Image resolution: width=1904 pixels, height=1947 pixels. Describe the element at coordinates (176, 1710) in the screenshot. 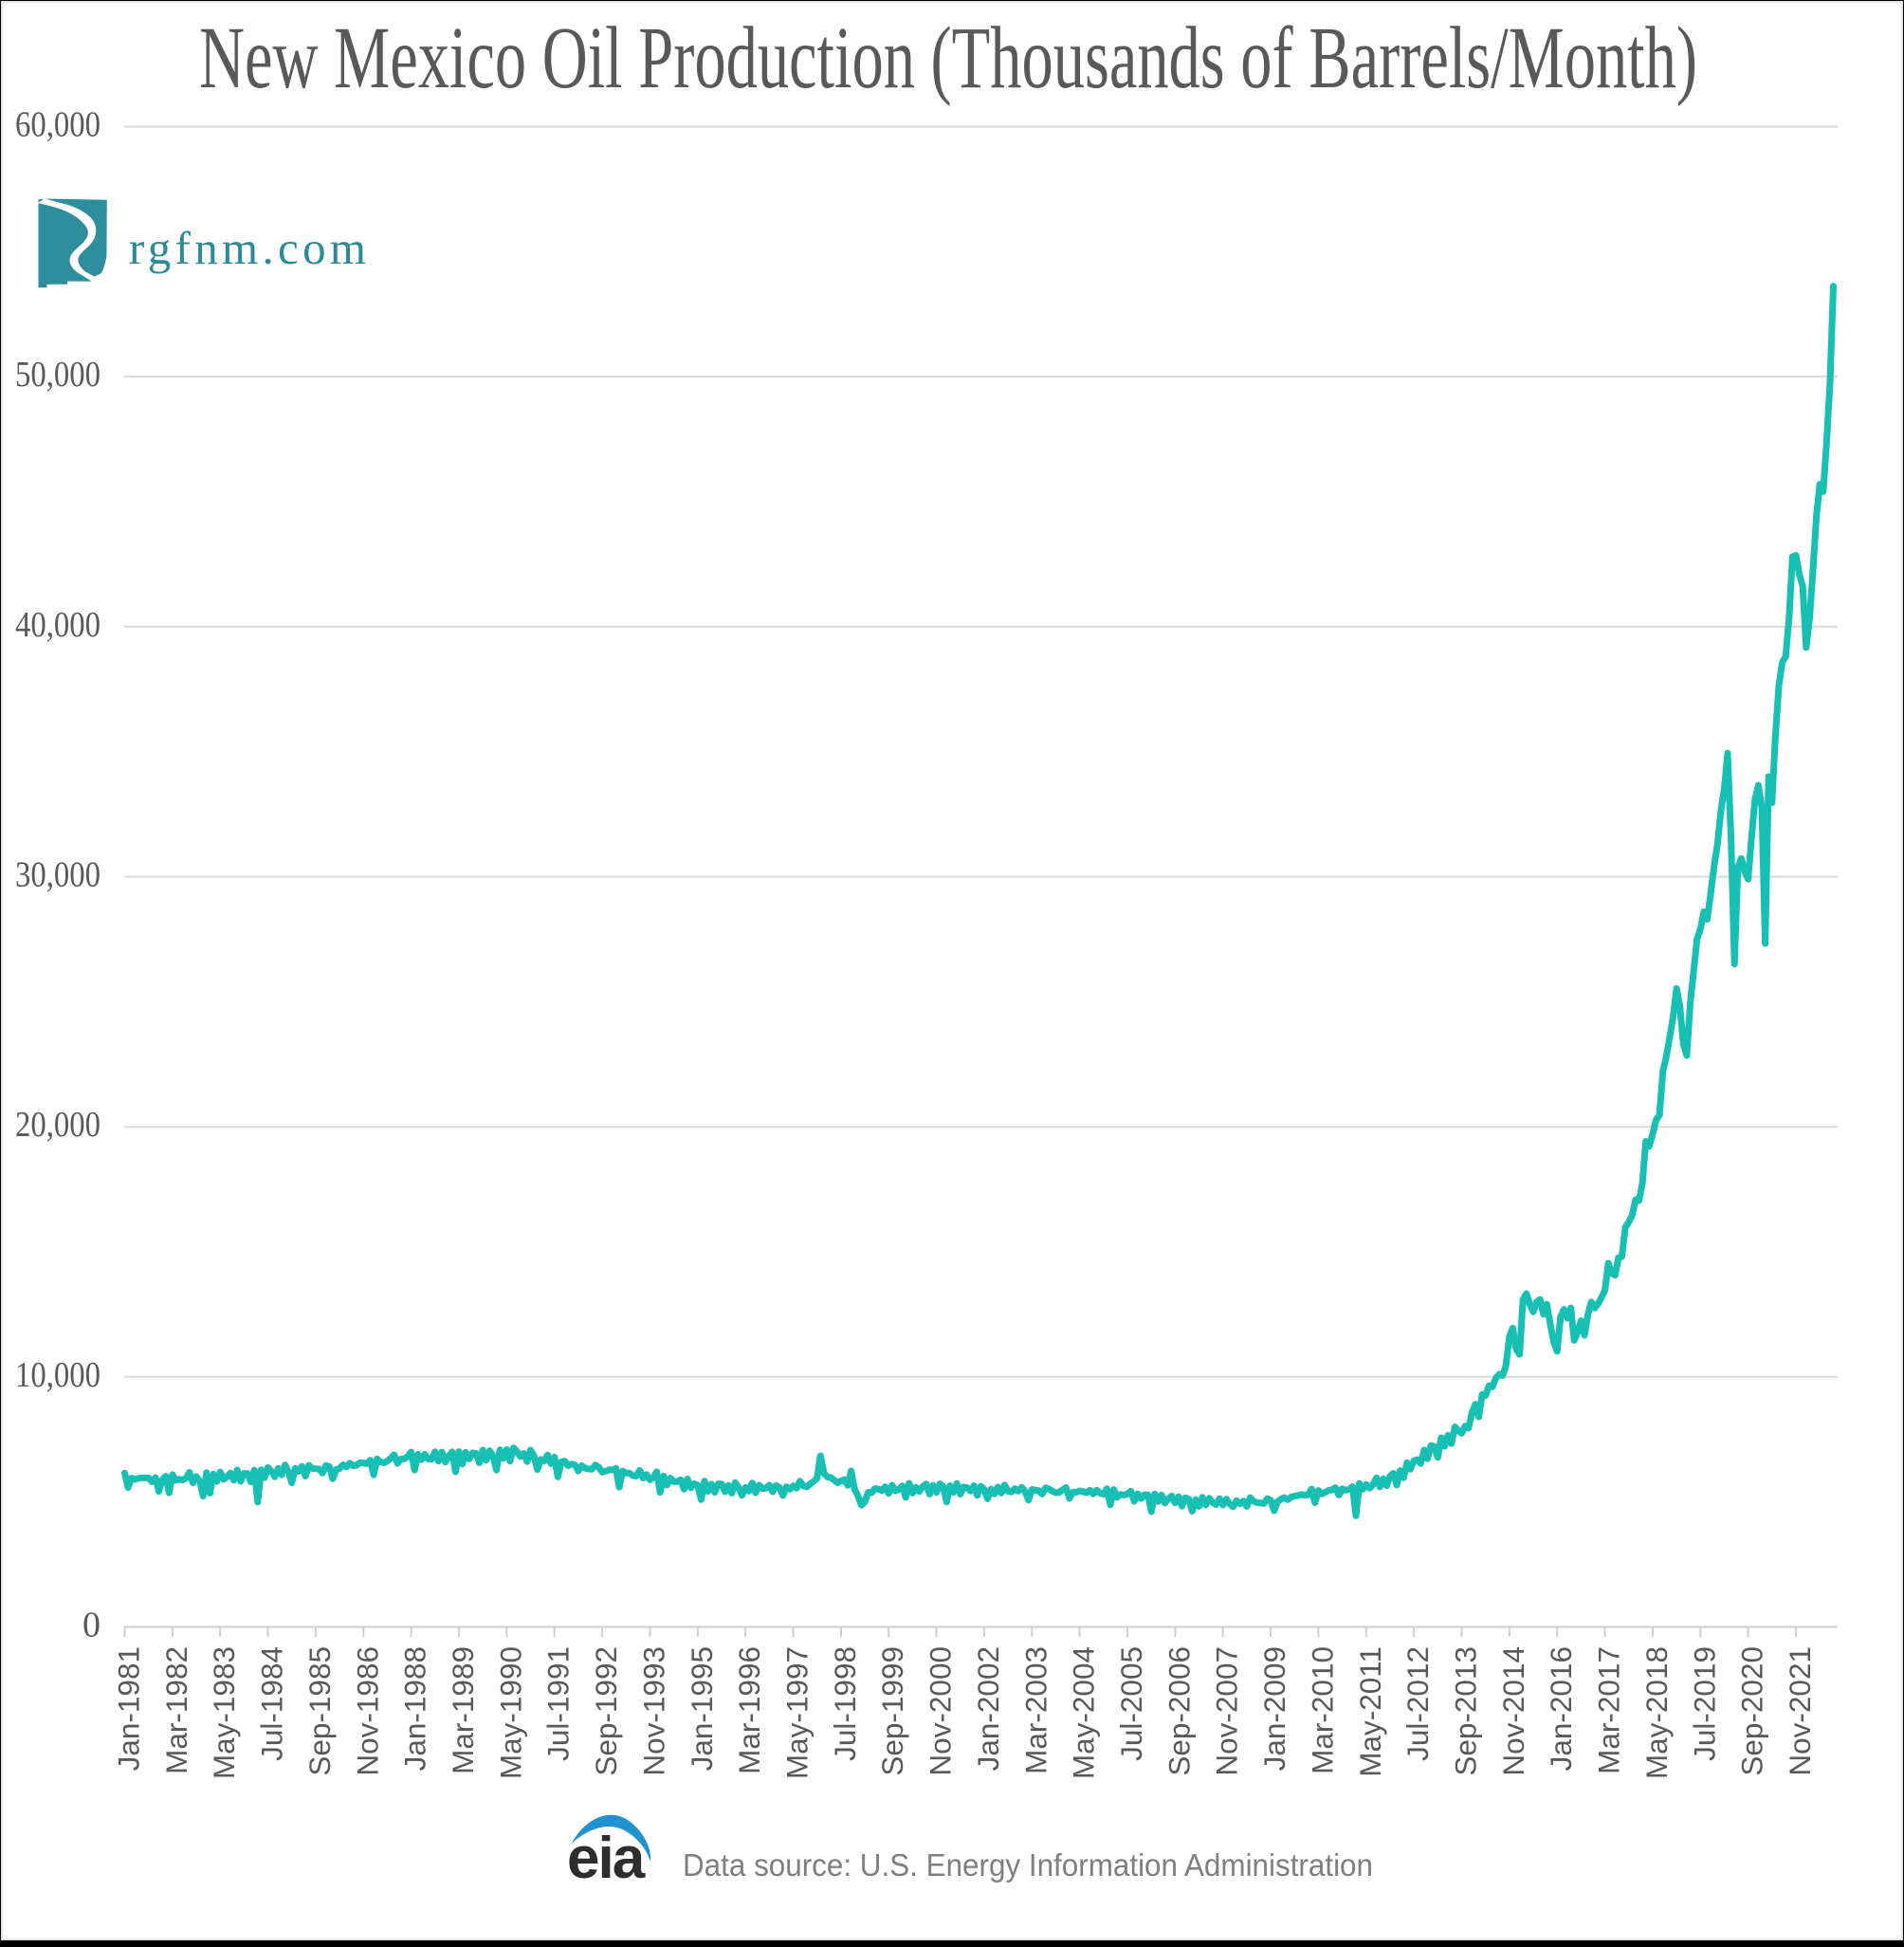

I see `svg-text: Mar-1982` at that location.